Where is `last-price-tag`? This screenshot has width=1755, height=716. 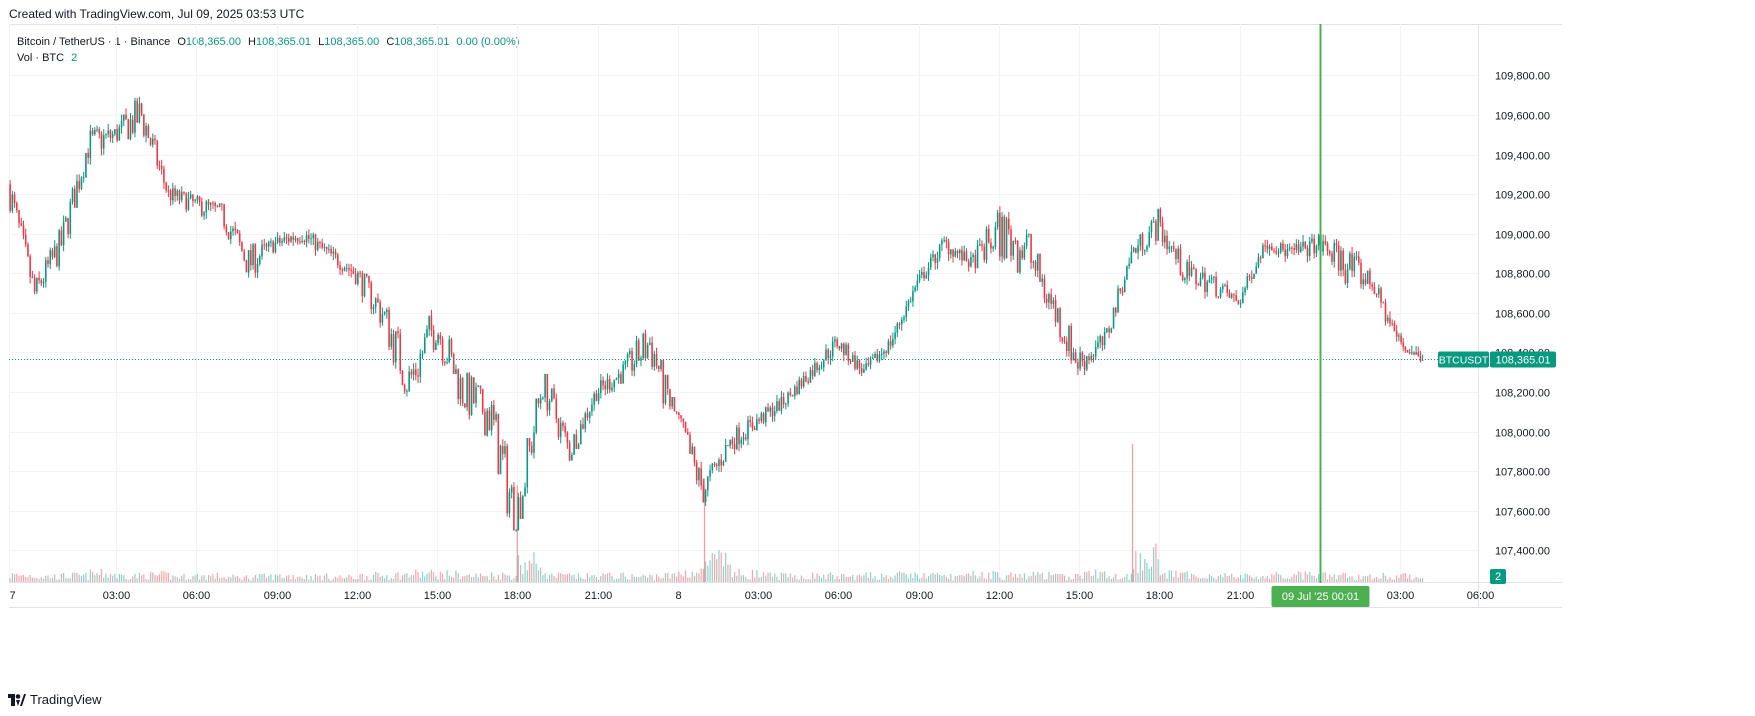
last-price-tag is located at coordinates (1523, 359).